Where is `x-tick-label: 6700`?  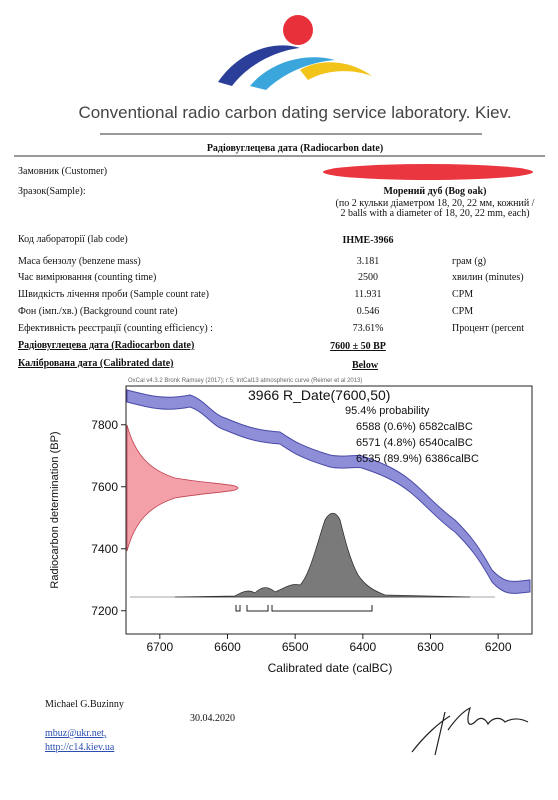 x-tick-label: 6700 is located at coordinates (159, 647).